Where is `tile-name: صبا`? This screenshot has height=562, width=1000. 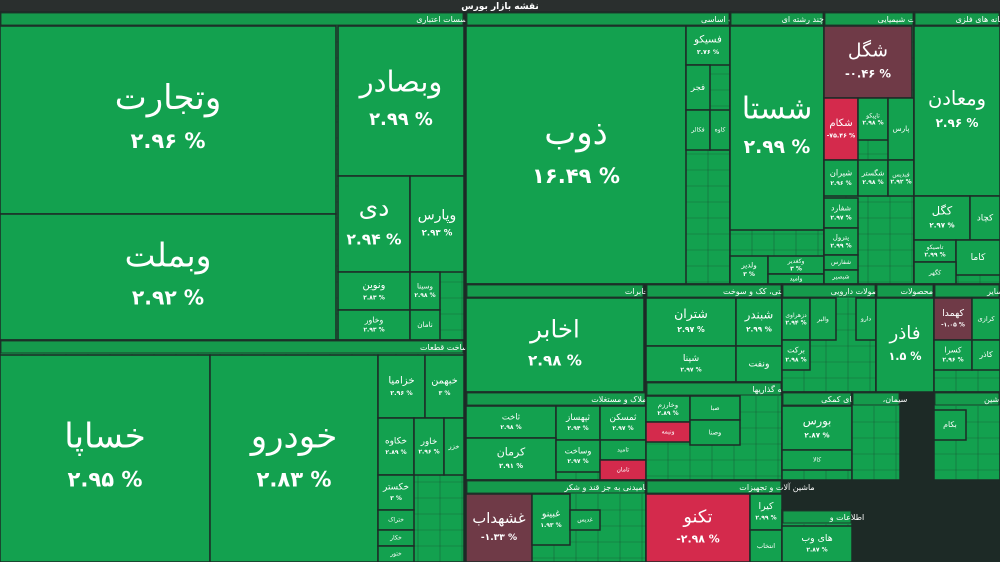
tile-name: صبا is located at coordinates (714, 408).